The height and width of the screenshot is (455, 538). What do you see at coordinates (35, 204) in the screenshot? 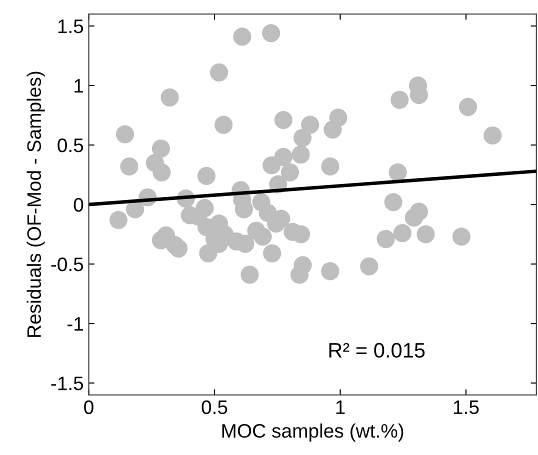
I see `y-axis-title: Residuals (OF-Mod - Samples)` at bounding box center [35, 204].